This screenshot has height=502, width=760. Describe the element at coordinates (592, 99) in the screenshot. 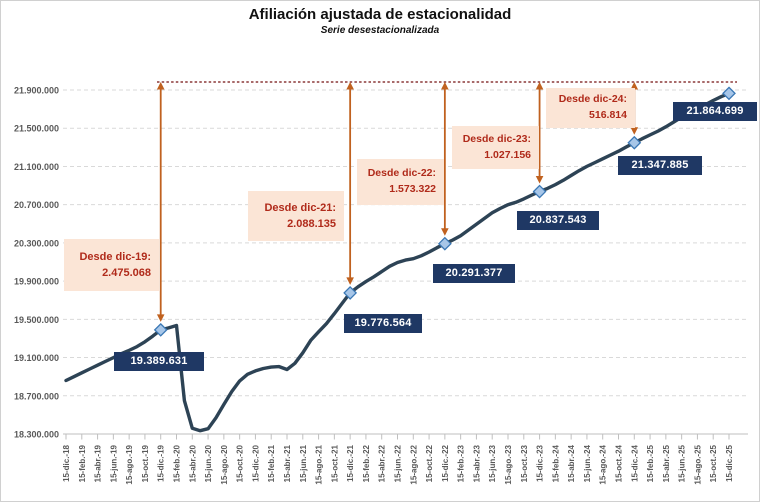

I see `annotation-label: Desde dic-24:` at that location.